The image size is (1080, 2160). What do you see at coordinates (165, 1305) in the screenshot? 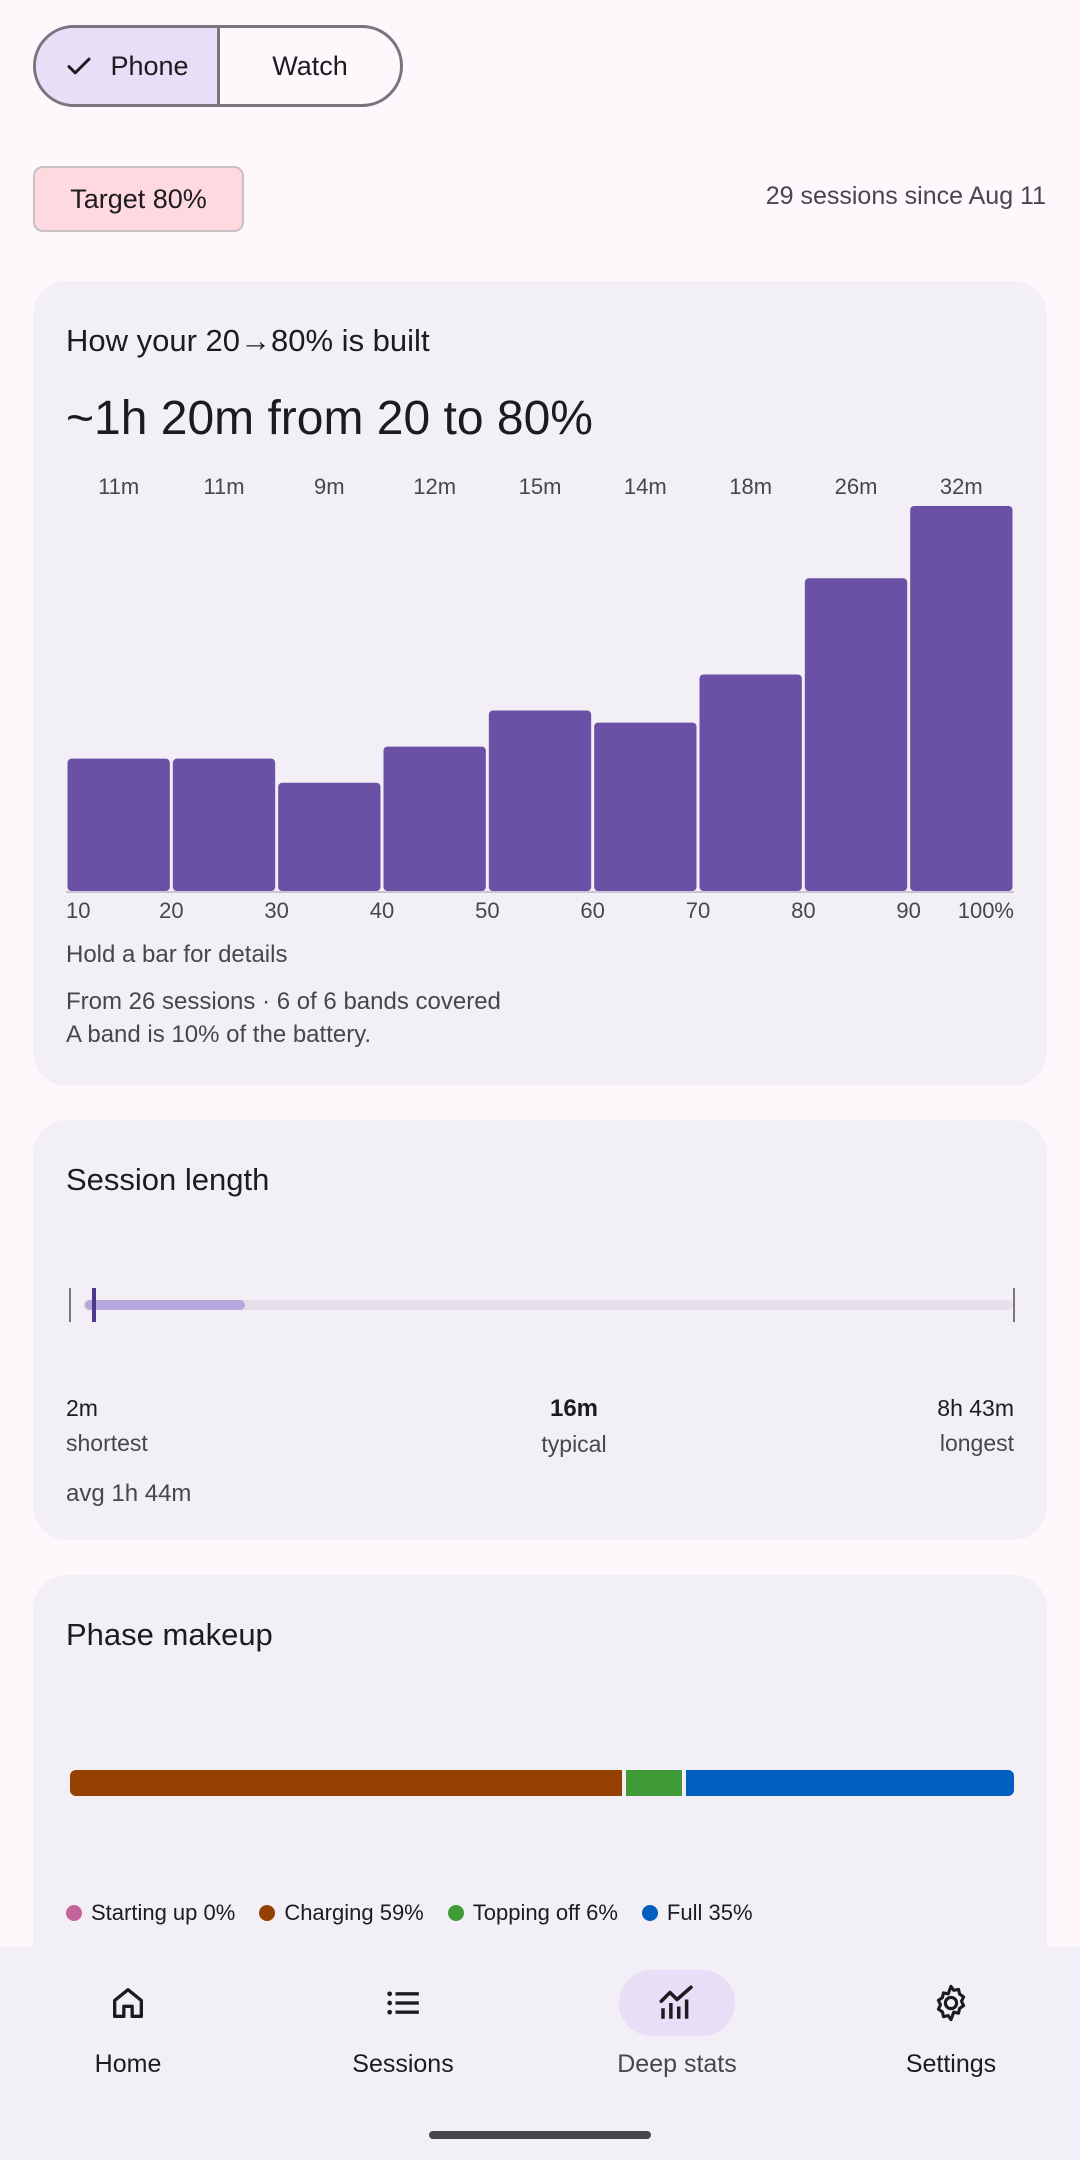
I see `session-range-iqr` at bounding box center [165, 1305].